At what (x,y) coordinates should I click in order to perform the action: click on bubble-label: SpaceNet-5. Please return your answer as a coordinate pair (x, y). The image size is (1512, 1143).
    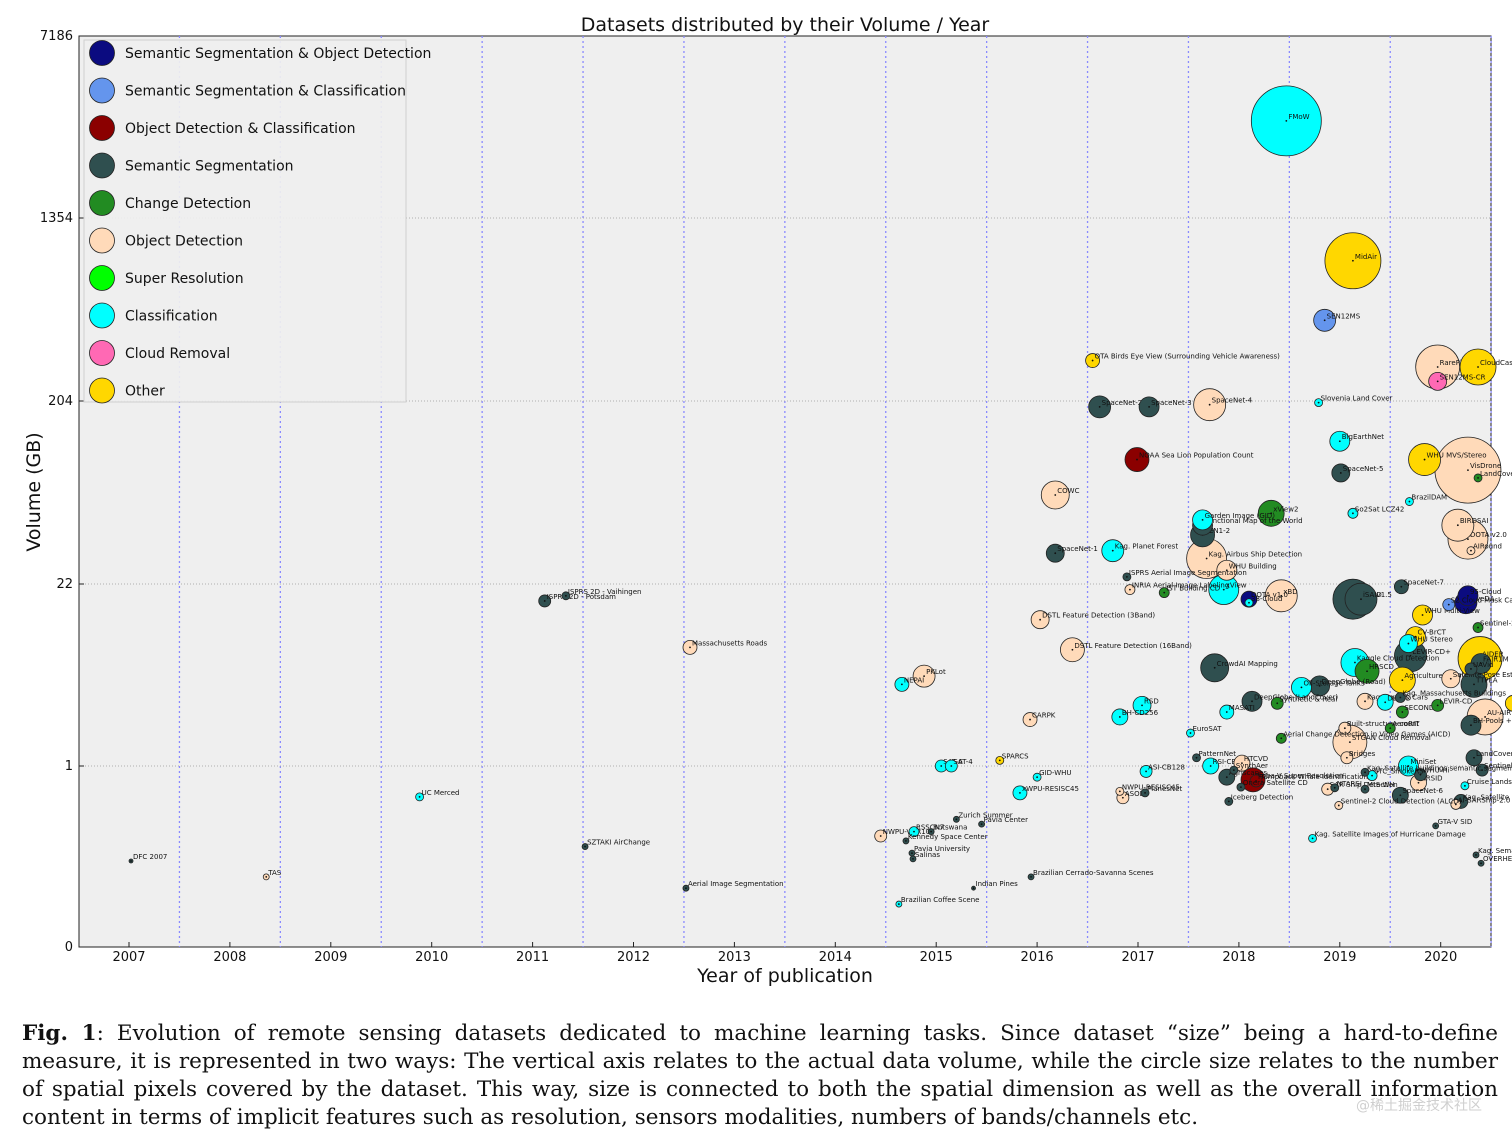
    Looking at the image, I should click on (1363, 469).